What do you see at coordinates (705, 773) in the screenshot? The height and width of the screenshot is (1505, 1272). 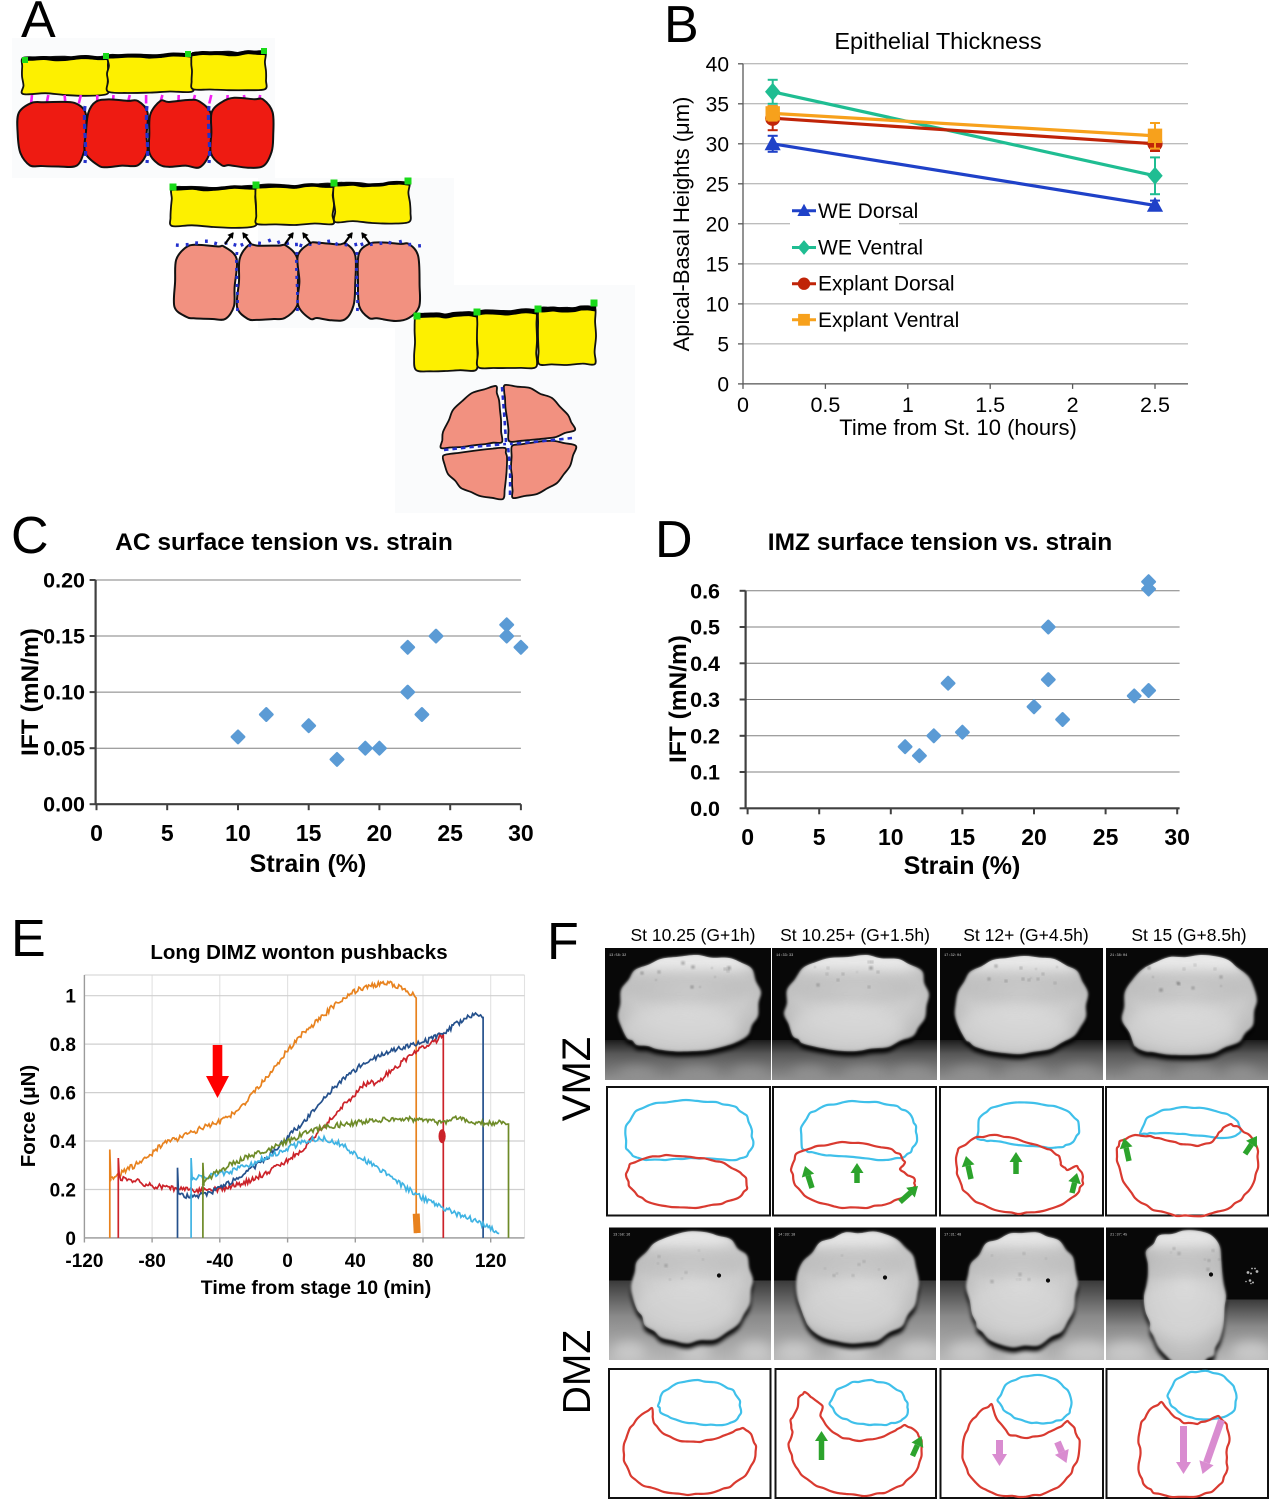 I see `svg-text: 0.1` at bounding box center [705, 773].